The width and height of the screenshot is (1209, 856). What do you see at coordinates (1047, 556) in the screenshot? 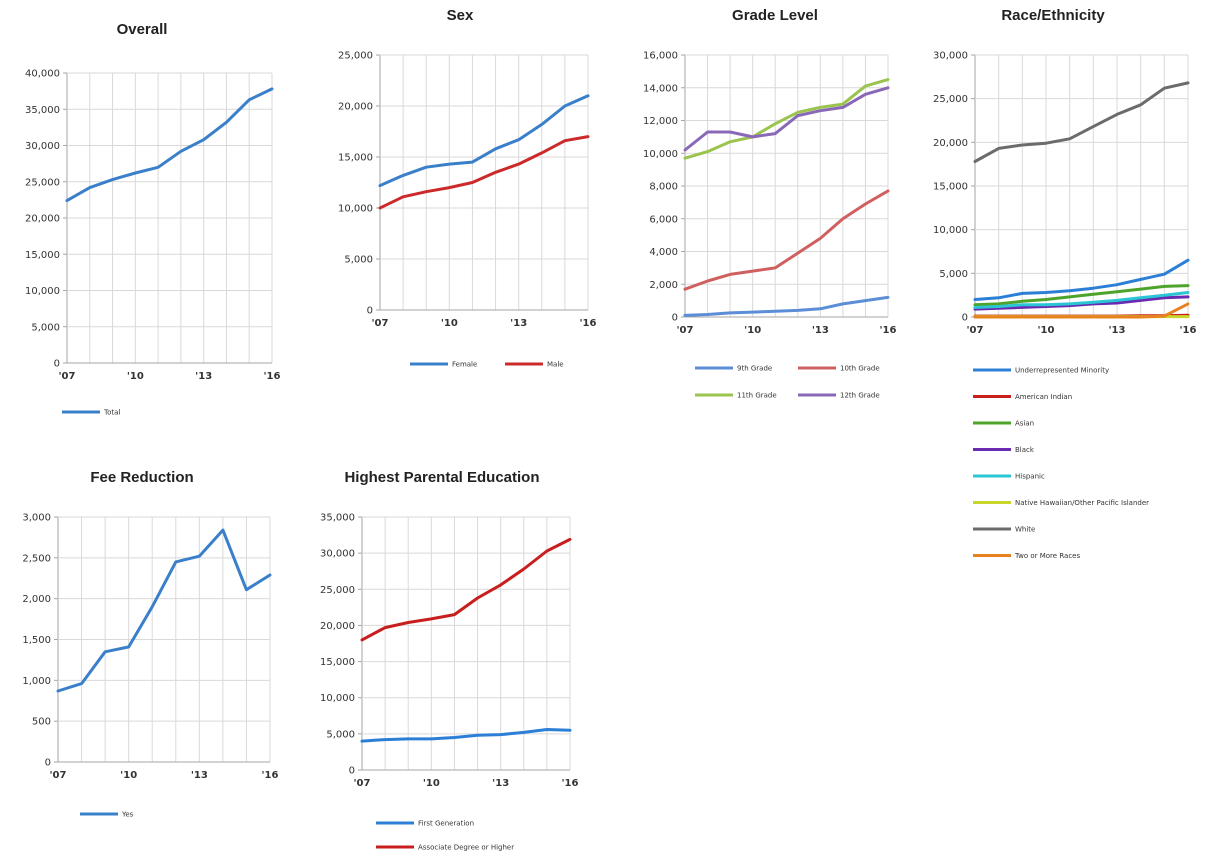
I see `legend-label: Two or More Races` at bounding box center [1047, 556].